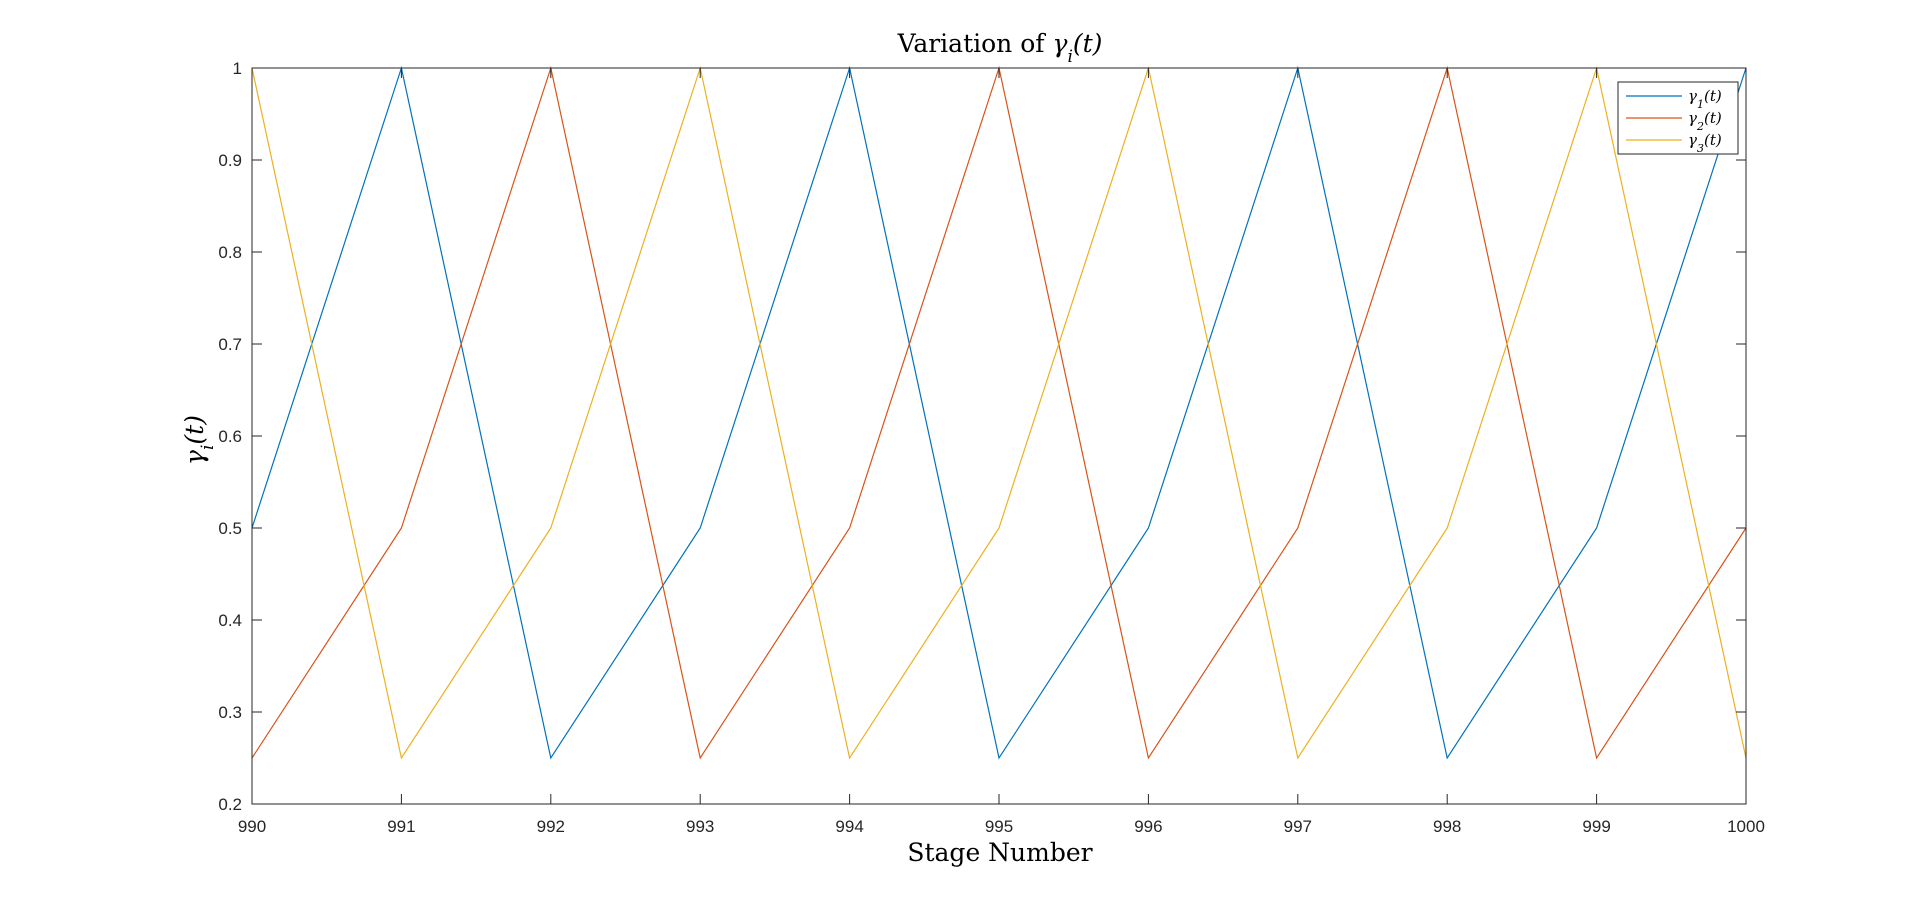  I want to click on x-tick-label: 992, so click(551, 826).